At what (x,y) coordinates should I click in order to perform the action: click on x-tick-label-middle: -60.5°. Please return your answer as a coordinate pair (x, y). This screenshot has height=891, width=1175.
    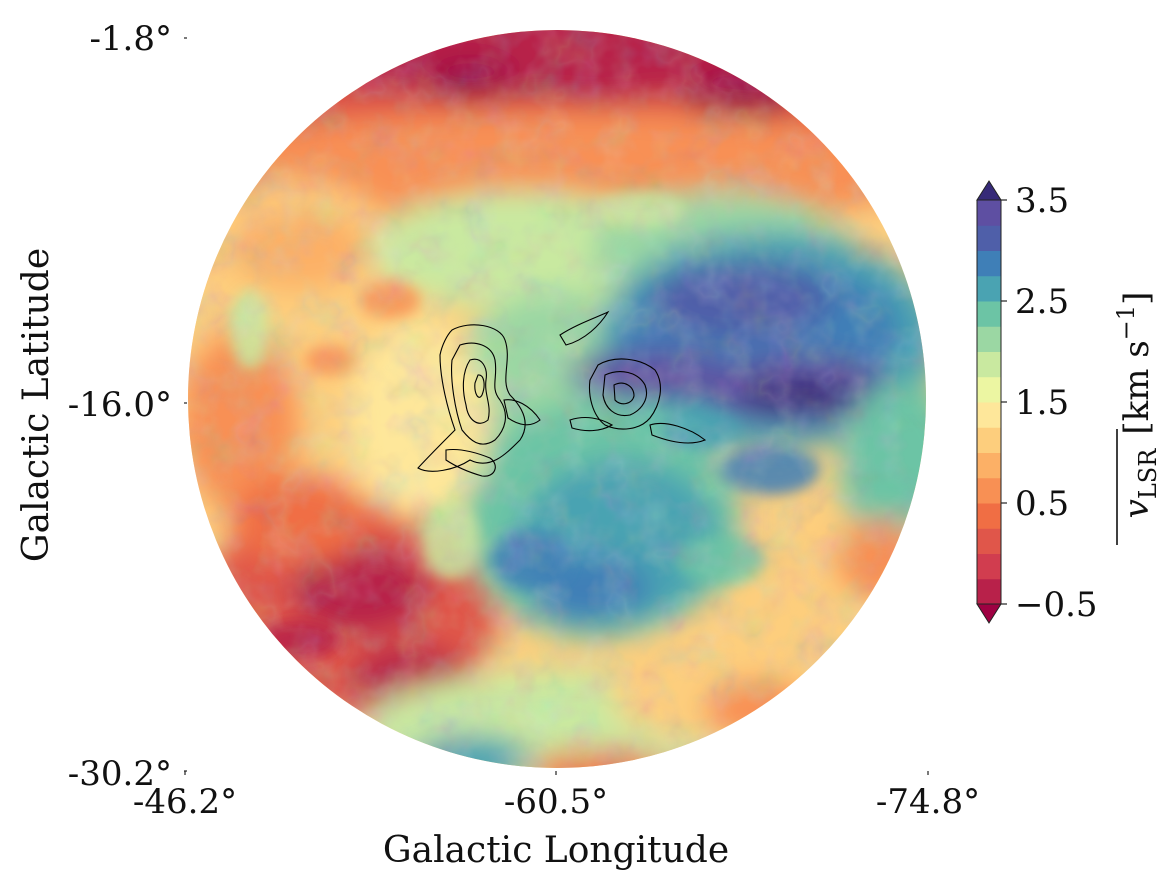
    Looking at the image, I should click on (556, 802).